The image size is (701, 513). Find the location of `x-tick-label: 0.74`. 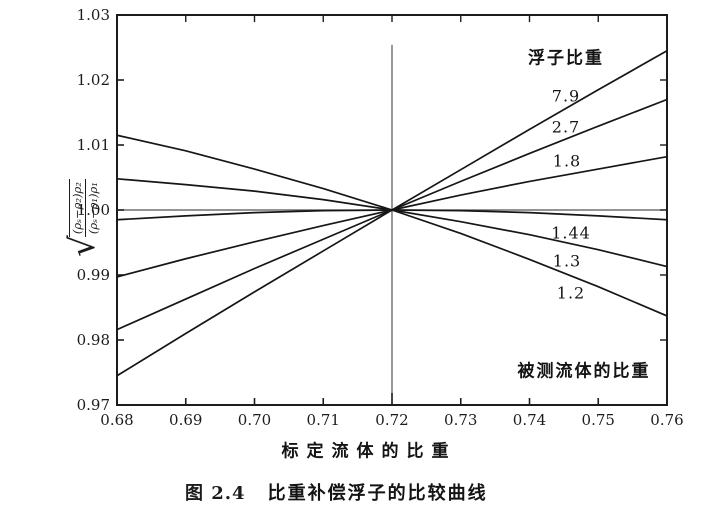

x-tick-label: 0.74 is located at coordinates (529, 420).